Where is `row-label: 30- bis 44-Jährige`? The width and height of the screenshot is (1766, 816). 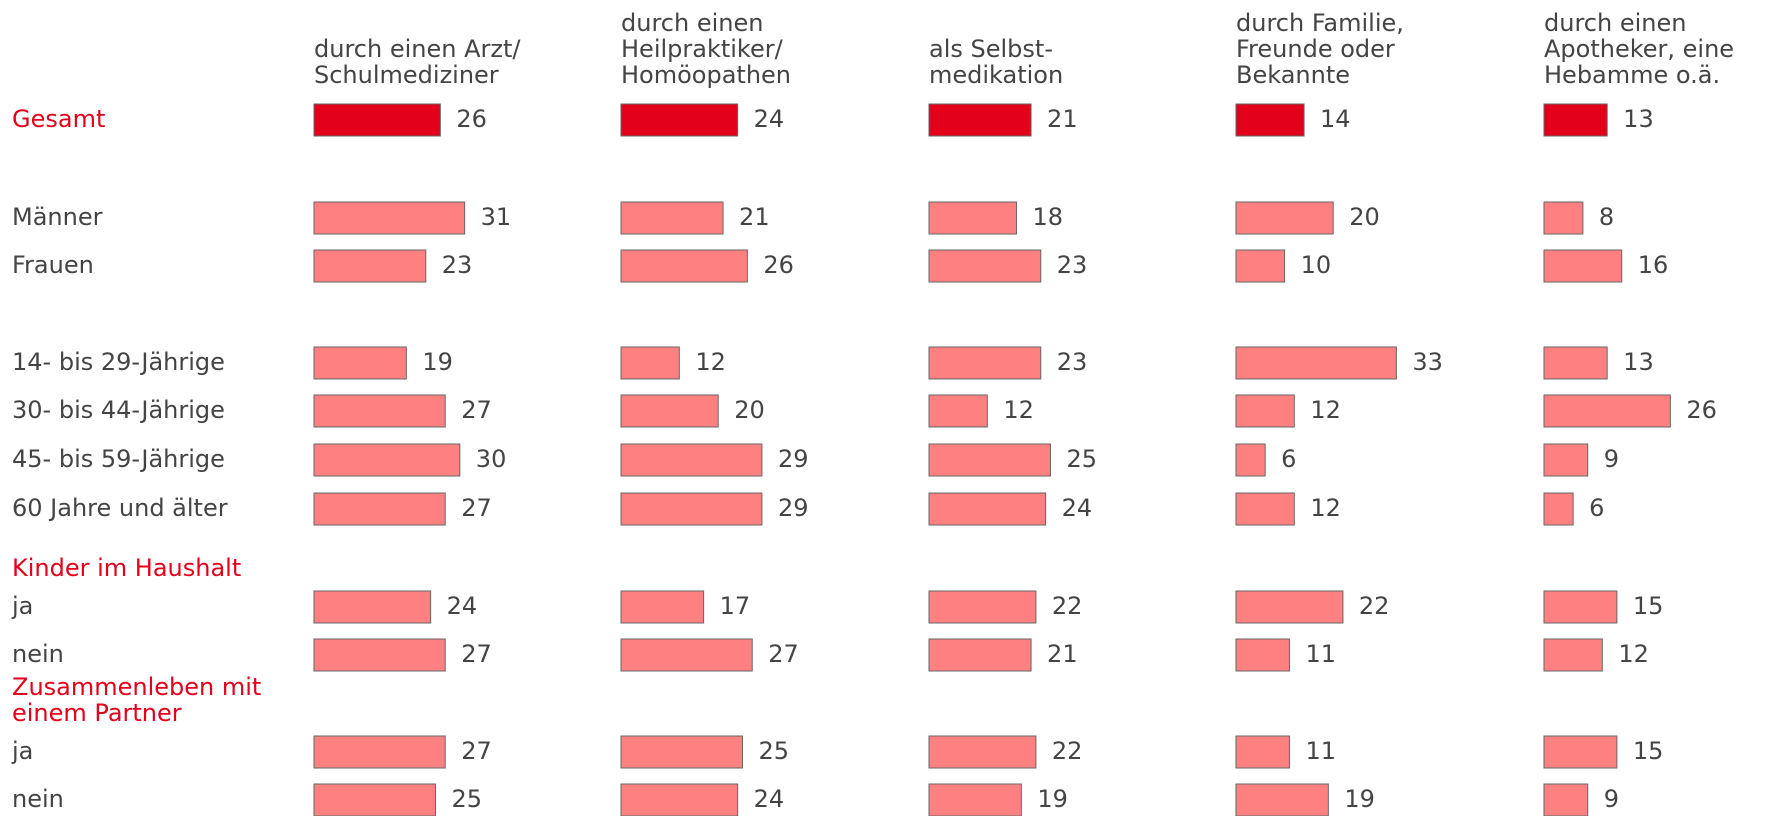 row-label: 30- bis 44-Jährige is located at coordinates (118, 410).